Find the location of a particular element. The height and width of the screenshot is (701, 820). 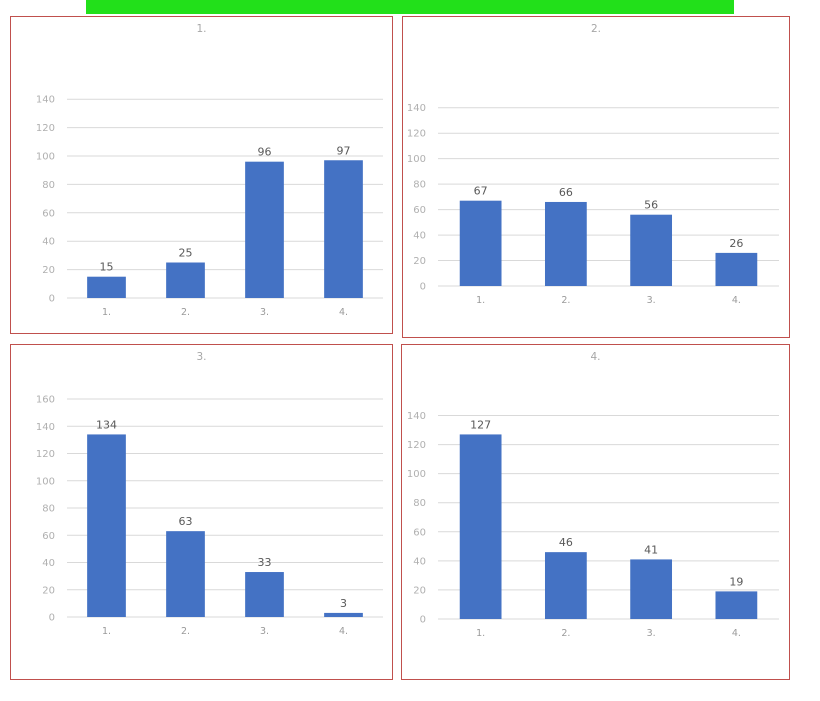

chart-title: 2. is located at coordinates (596, 29).